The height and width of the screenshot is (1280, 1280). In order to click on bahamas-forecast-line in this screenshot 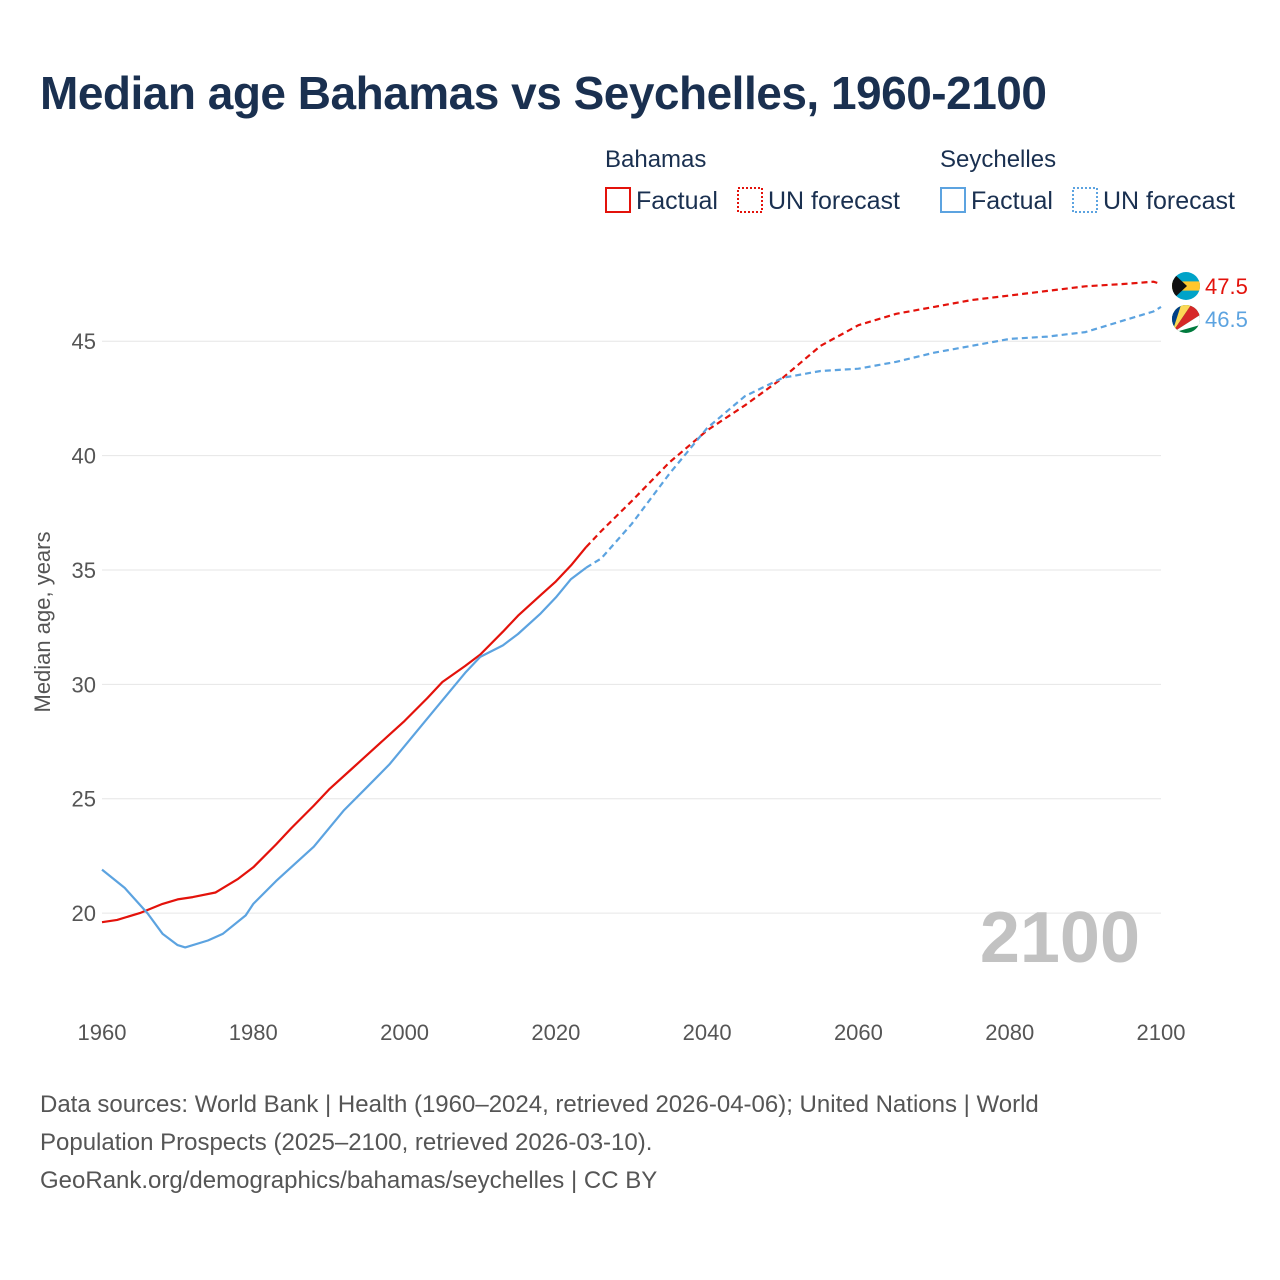, I will do `click(873, 414)`.